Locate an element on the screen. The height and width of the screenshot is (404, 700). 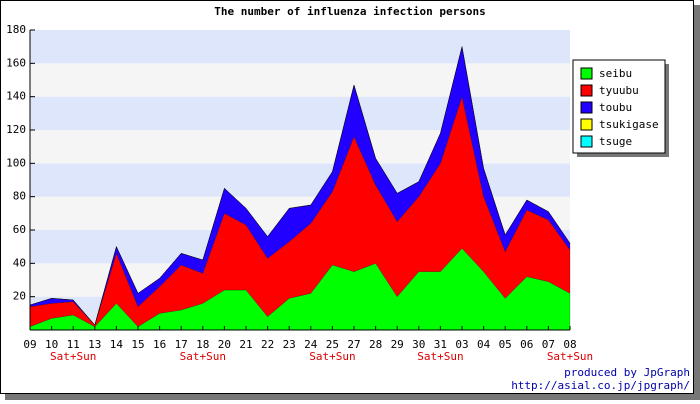
footer: http://asial.co.jp/jpgraph/ is located at coordinates (600, 385).